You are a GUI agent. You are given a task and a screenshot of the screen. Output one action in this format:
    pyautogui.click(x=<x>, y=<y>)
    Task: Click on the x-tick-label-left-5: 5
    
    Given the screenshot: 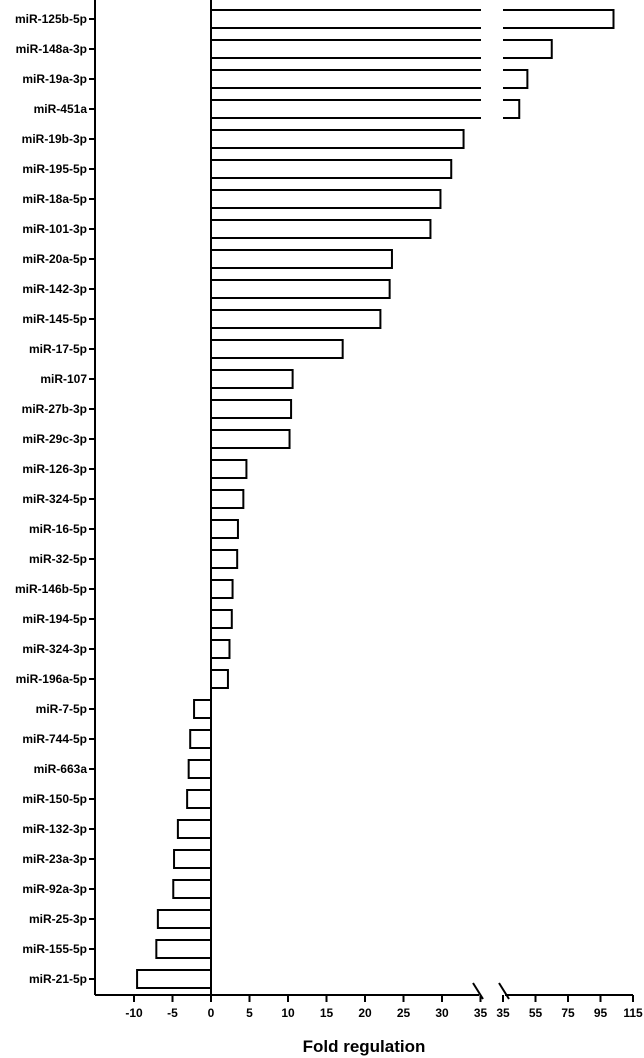 What is the action you would take?
    pyautogui.click(x=249, y=1013)
    